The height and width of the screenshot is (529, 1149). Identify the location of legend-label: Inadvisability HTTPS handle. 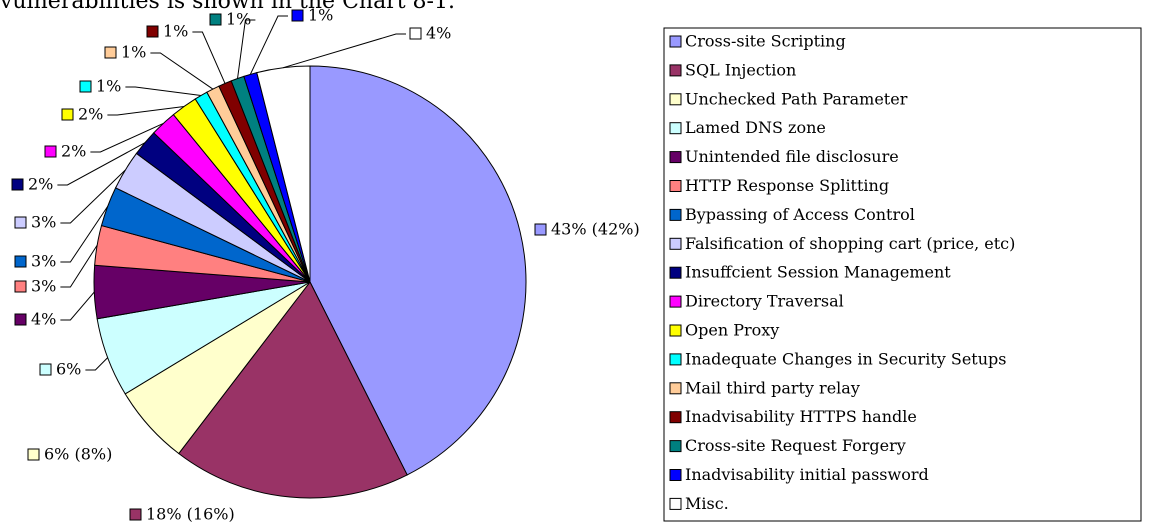
(801, 416).